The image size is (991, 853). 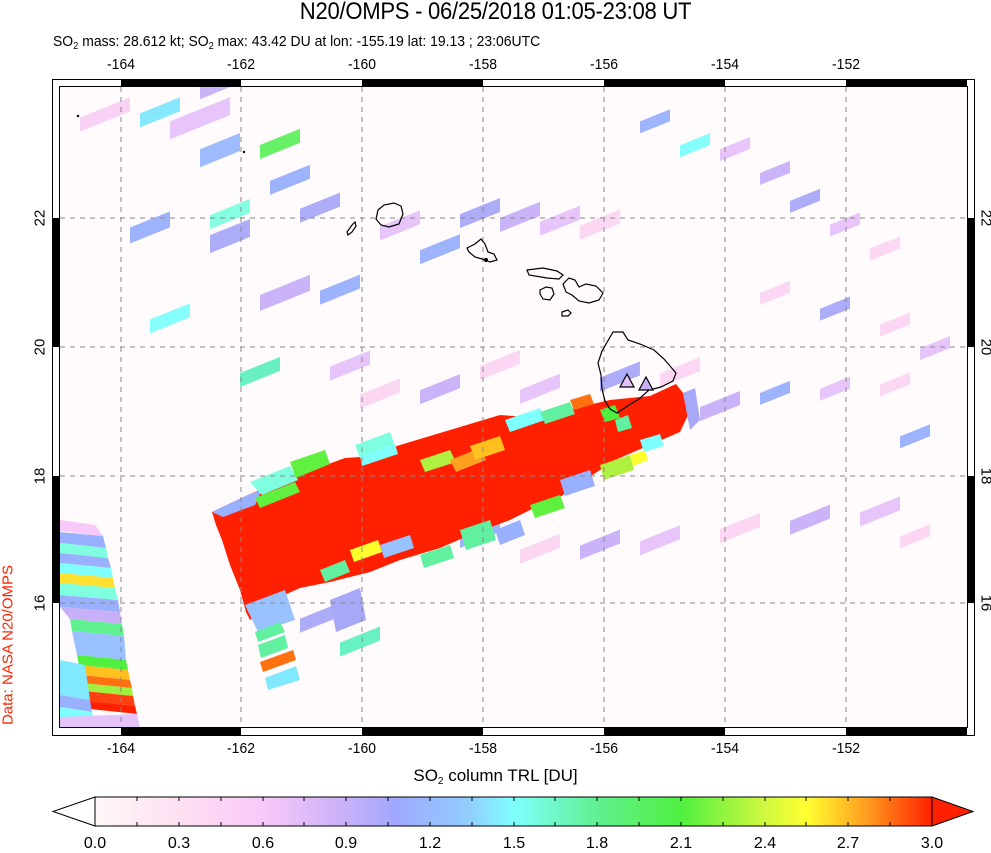 What do you see at coordinates (179, 843) in the screenshot?
I see `colorbar-tick: 0.3` at bounding box center [179, 843].